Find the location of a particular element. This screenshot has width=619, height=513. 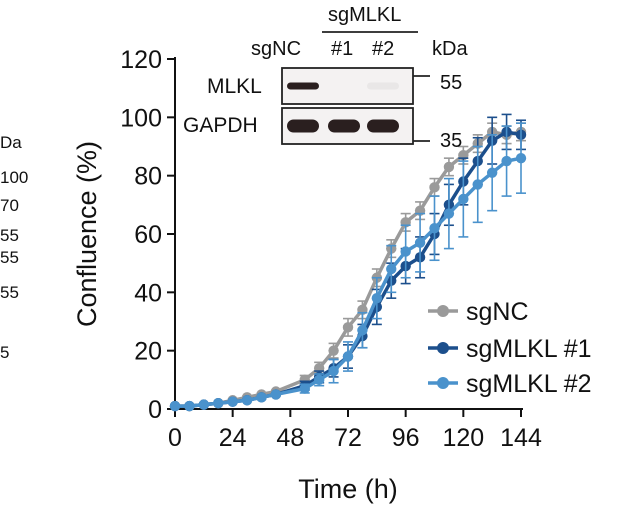

x-tick-label: 120 is located at coordinates (463, 438).